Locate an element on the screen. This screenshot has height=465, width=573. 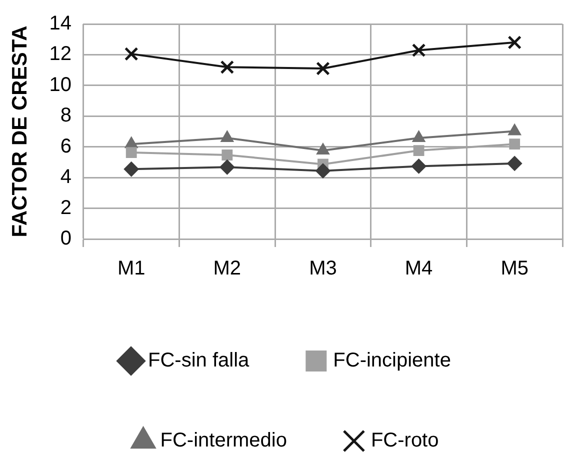
legend-label: FC-incipiente is located at coordinates (392, 361).